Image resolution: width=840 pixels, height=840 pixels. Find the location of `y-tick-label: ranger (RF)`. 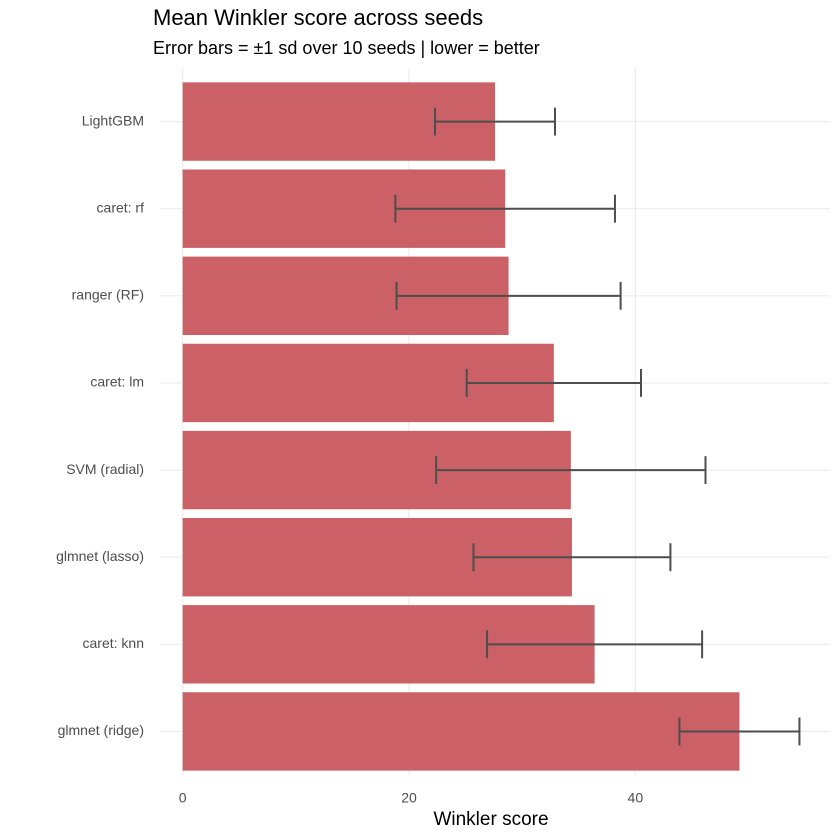

y-tick-label: ranger (RF) is located at coordinates (108, 295).